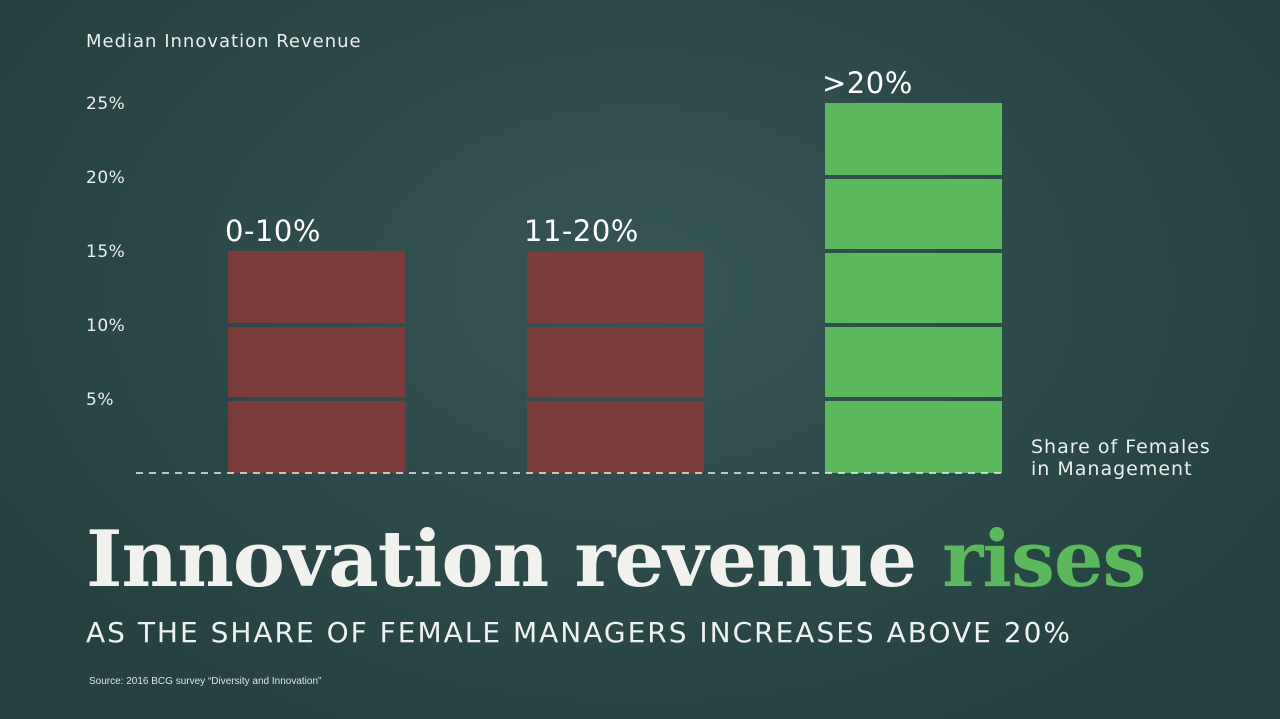 This screenshot has height=719, width=1280. Describe the element at coordinates (867, 83) in the screenshot. I see `category-label: >20%` at that location.